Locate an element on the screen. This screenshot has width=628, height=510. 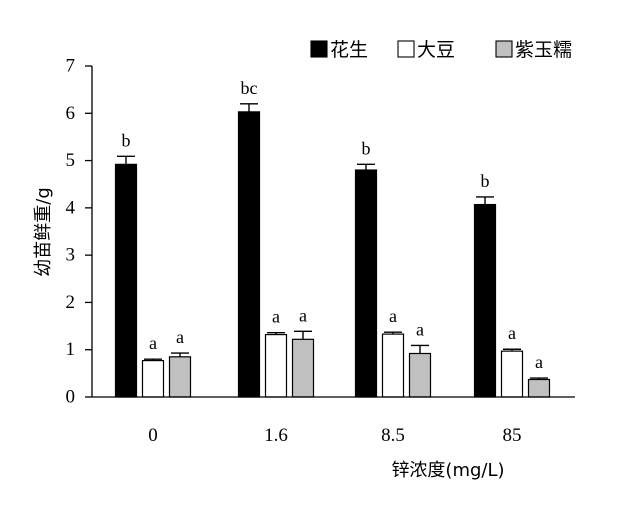
y-ticks-layer: 0 1 2 3 4 5 6 7 is located at coordinates (79, 232).